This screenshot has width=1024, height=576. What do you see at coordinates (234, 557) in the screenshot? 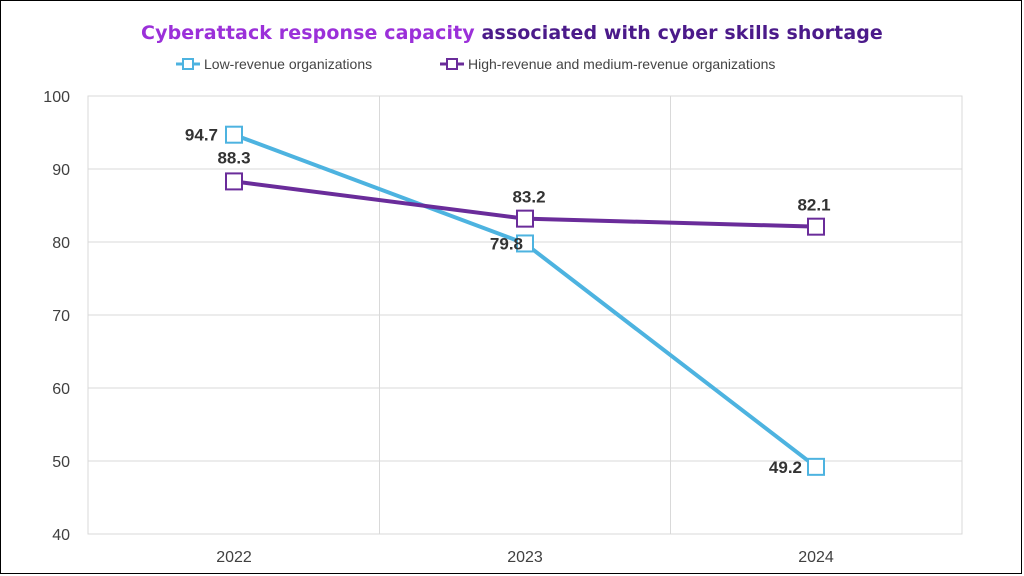
I see `x-tick-label: 2022` at bounding box center [234, 557].